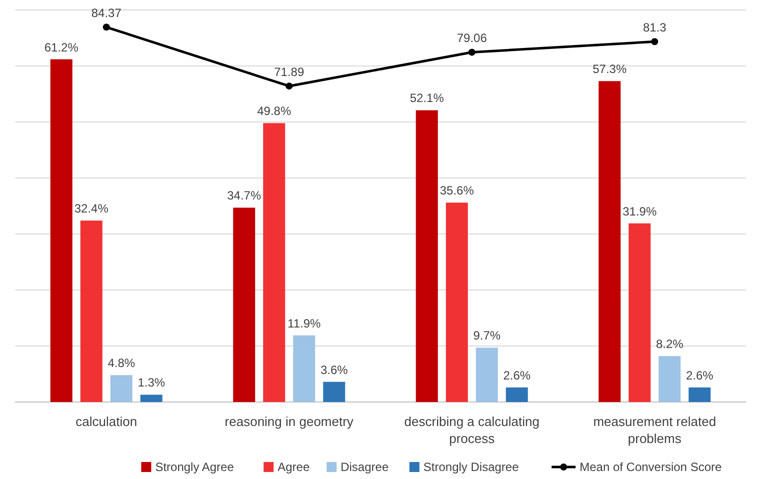 This screenshot has width=771, height=479. I want to click on legend-label: Strongly Agree, so click(194, 467).